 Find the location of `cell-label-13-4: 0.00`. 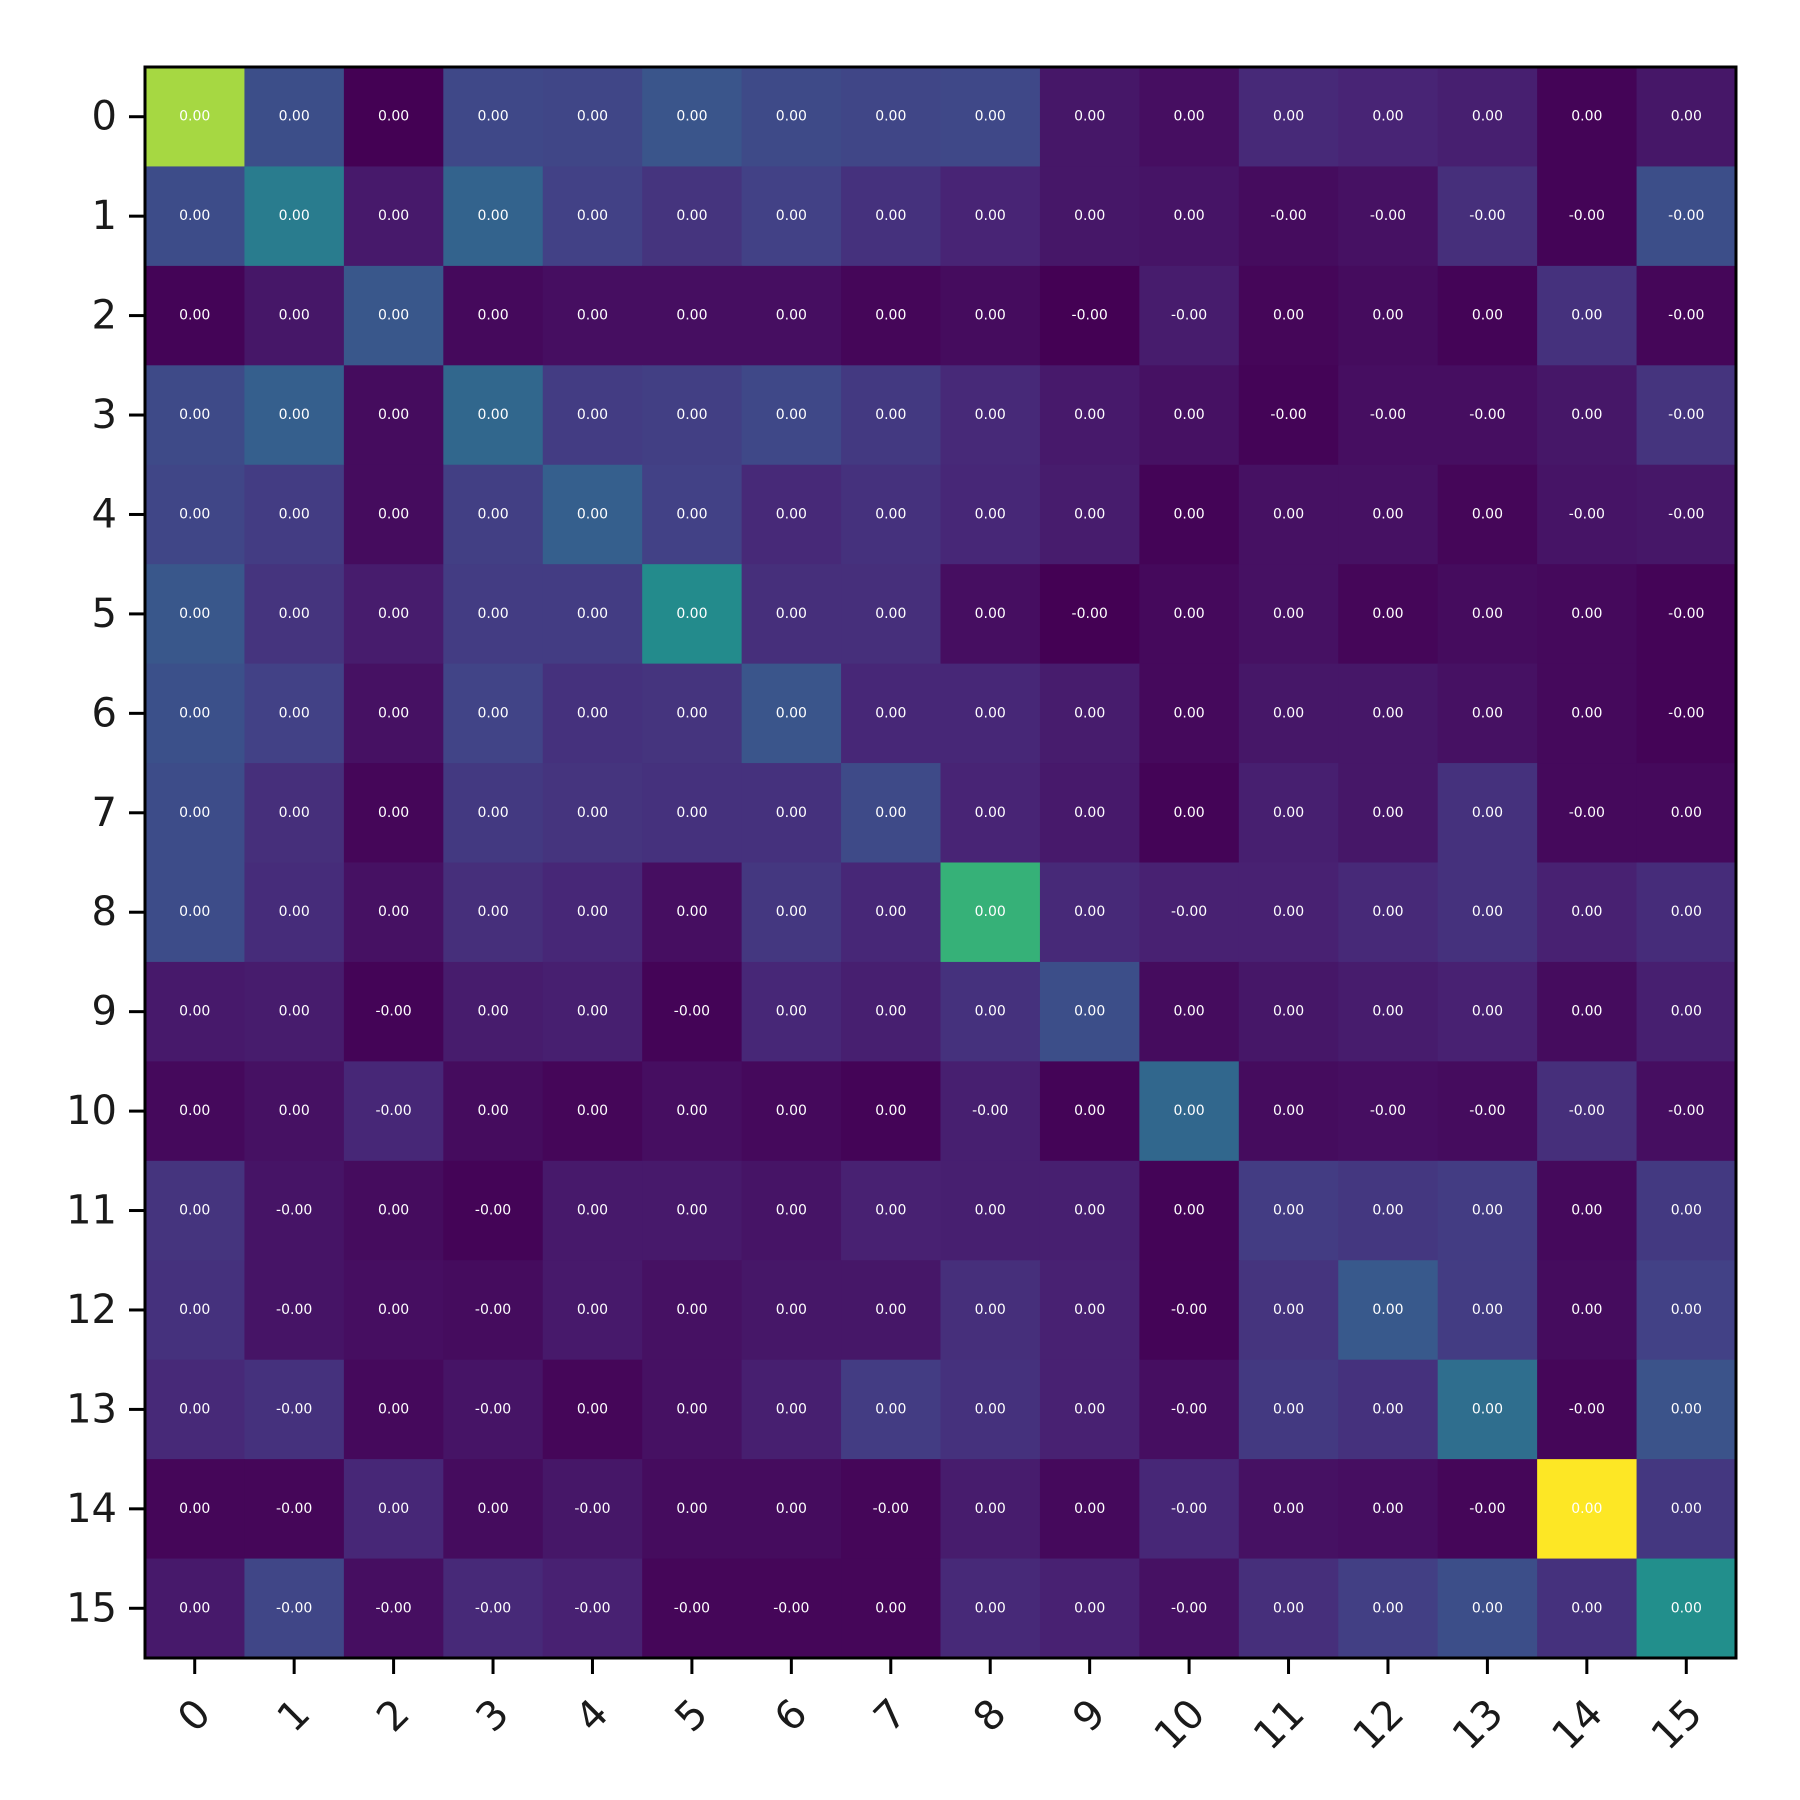

cell-label-13-4: 0.00 is located at coordinates (592, 1409).